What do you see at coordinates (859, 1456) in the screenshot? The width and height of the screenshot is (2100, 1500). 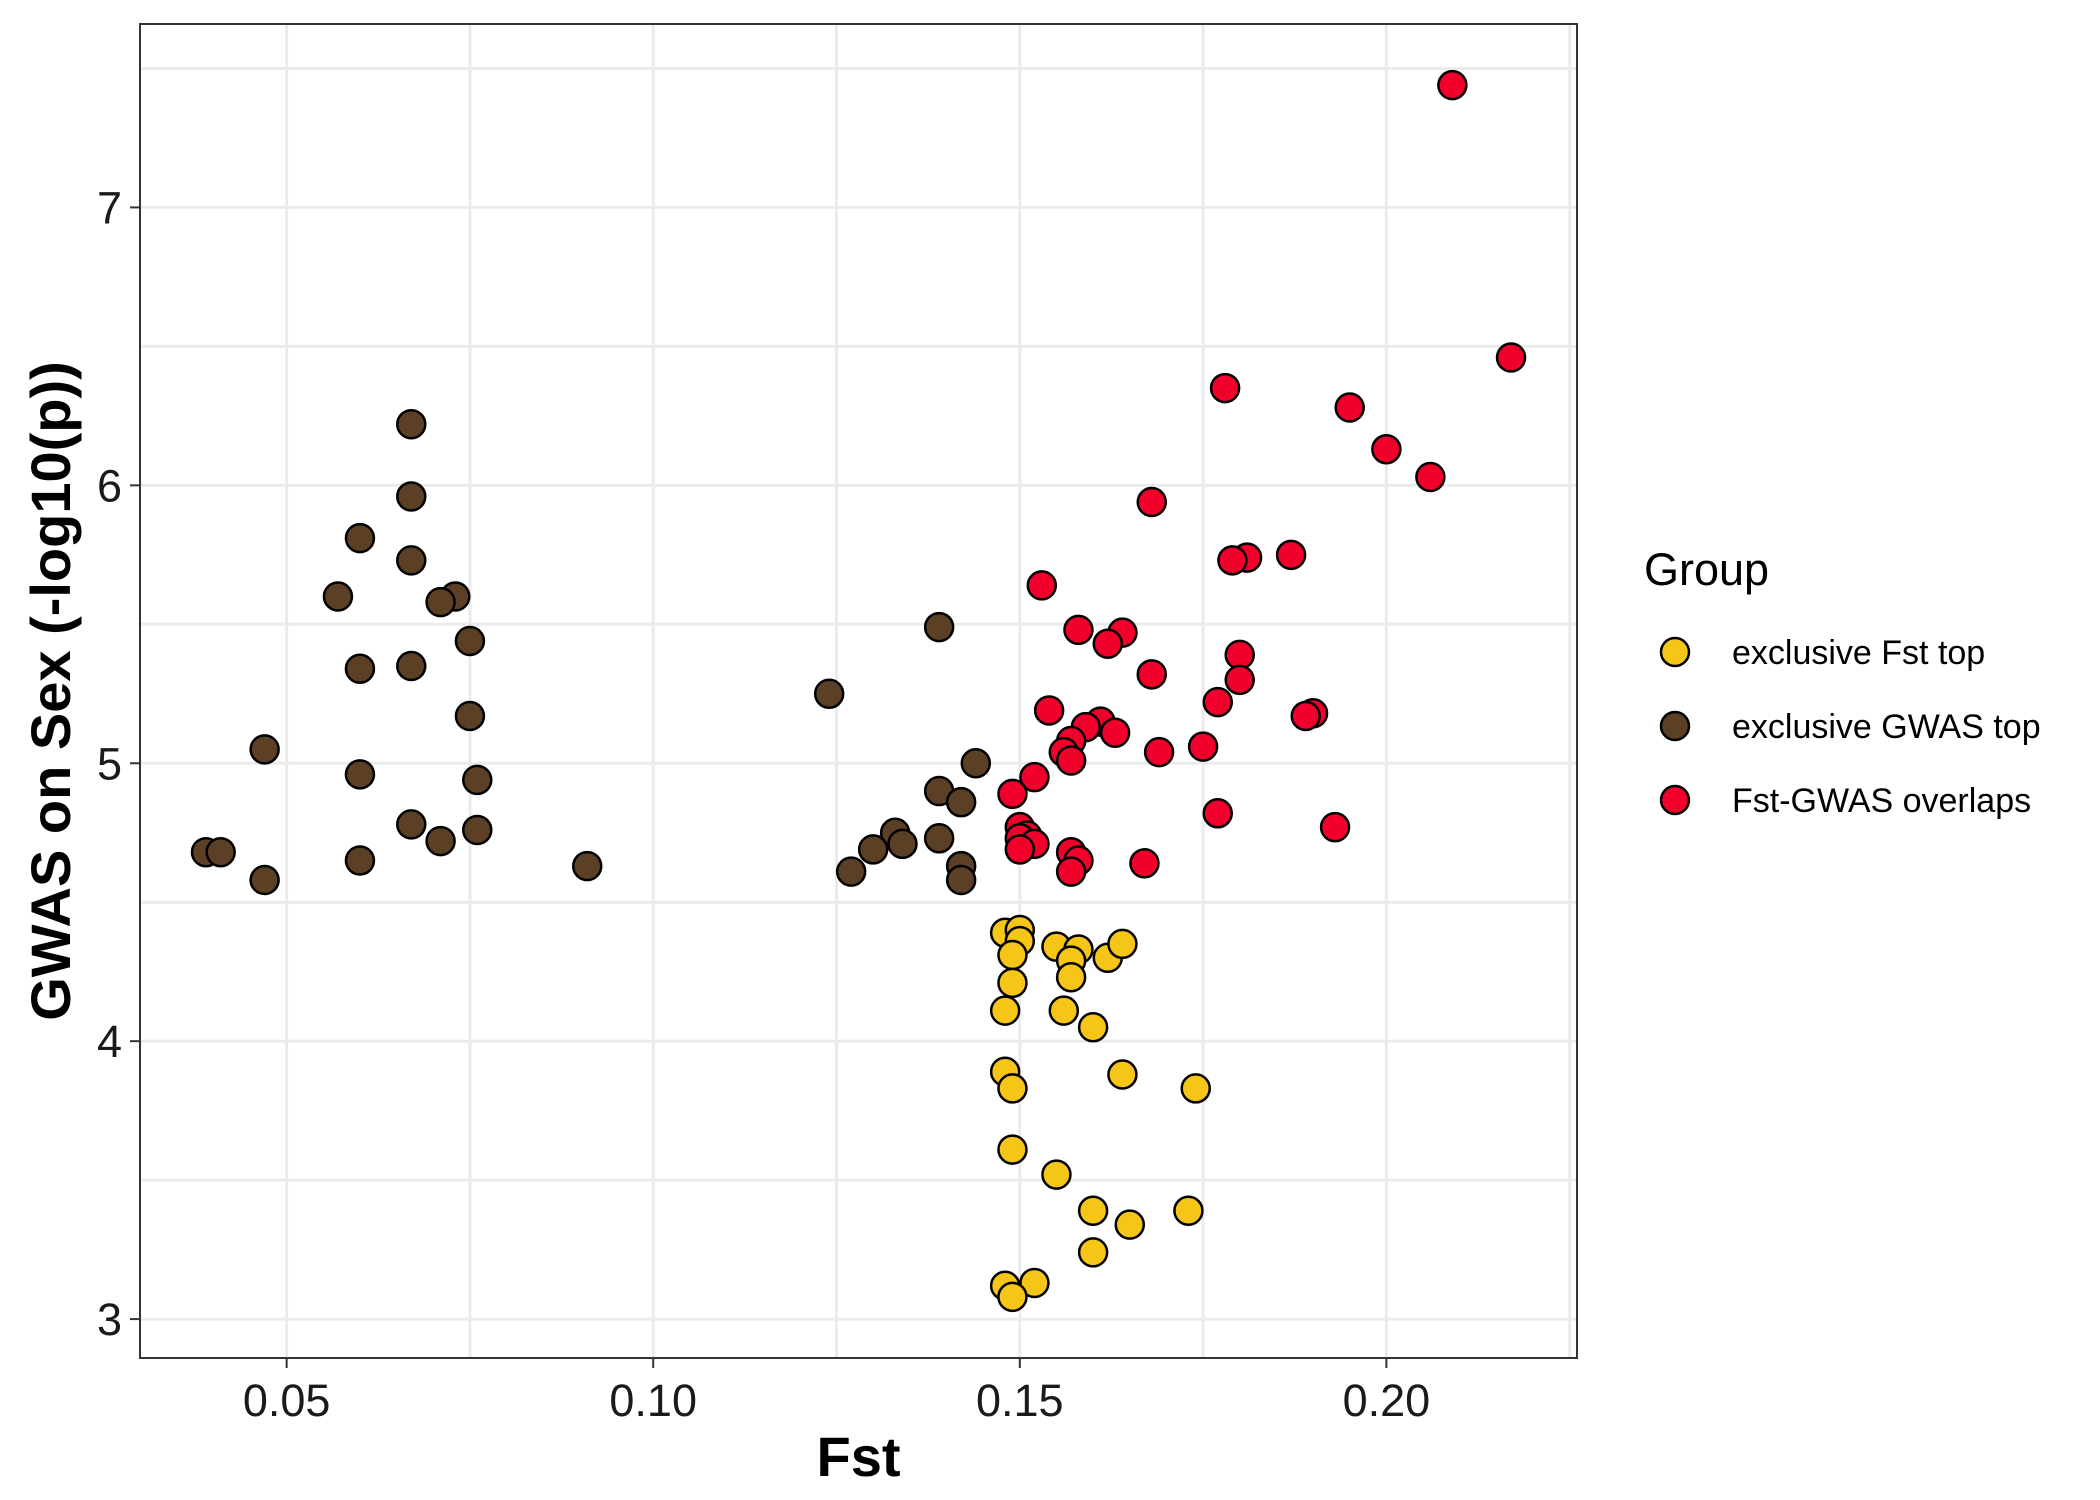 I see `x-axis-title: Fst` at bounding box center [859, 1456].